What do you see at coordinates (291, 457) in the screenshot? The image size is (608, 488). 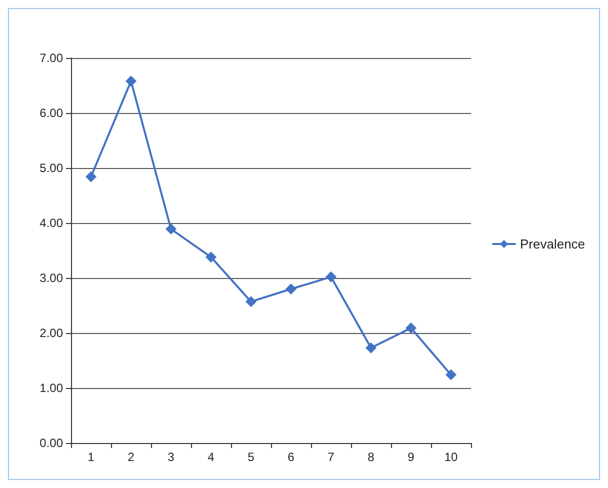 I see `x-tick-label: 6` at bounding box center [291, 457].